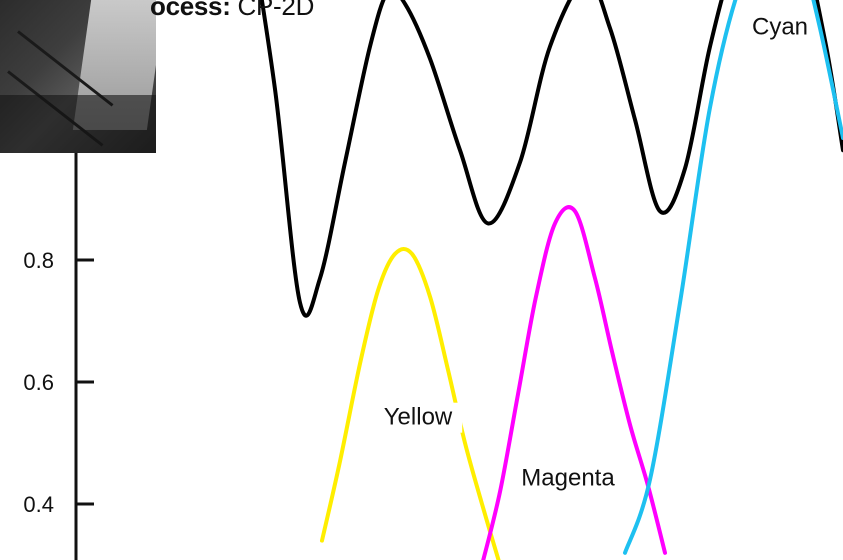  Describe the element at coordinates (276, 10) in the screenshot. I see `process-value: CP-2D` at that location.